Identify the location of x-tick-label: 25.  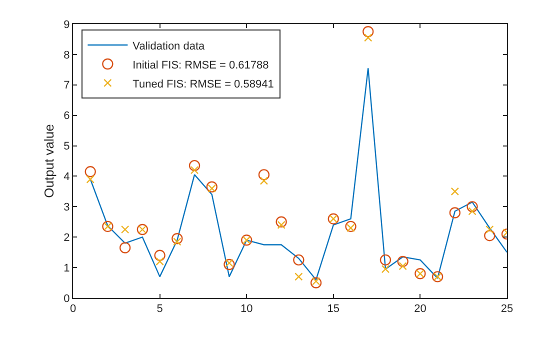
(507, 309).